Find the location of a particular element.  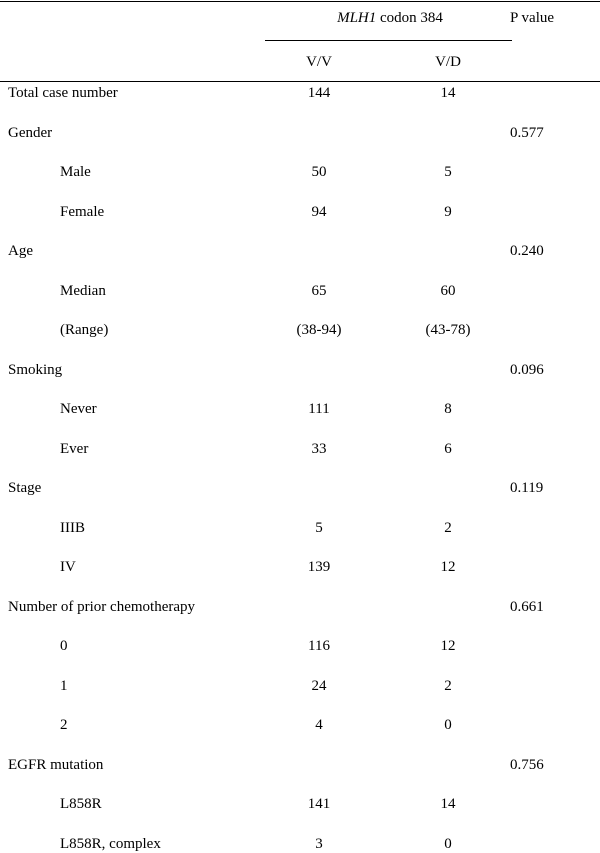

cell-p-value: 0.096 is located at coordinates (527, 369).